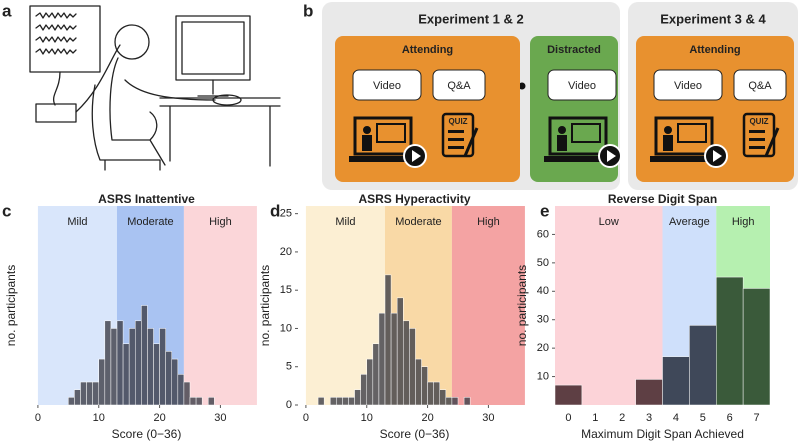  What do you see at coordinates (543, 320) in the screenshot?
I see `y-tick-label: 30` at bounding box center [543, 320].